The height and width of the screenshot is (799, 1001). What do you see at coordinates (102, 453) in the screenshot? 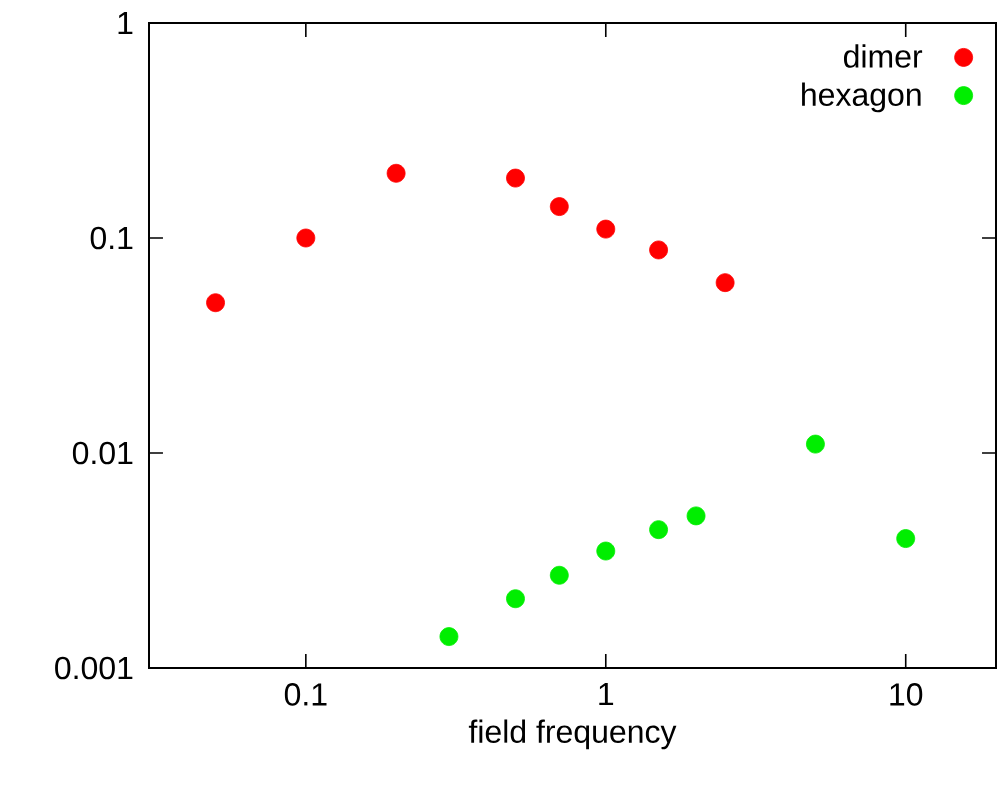
I see `y-tick-label: 0.01` at bounding box center [102, 453].